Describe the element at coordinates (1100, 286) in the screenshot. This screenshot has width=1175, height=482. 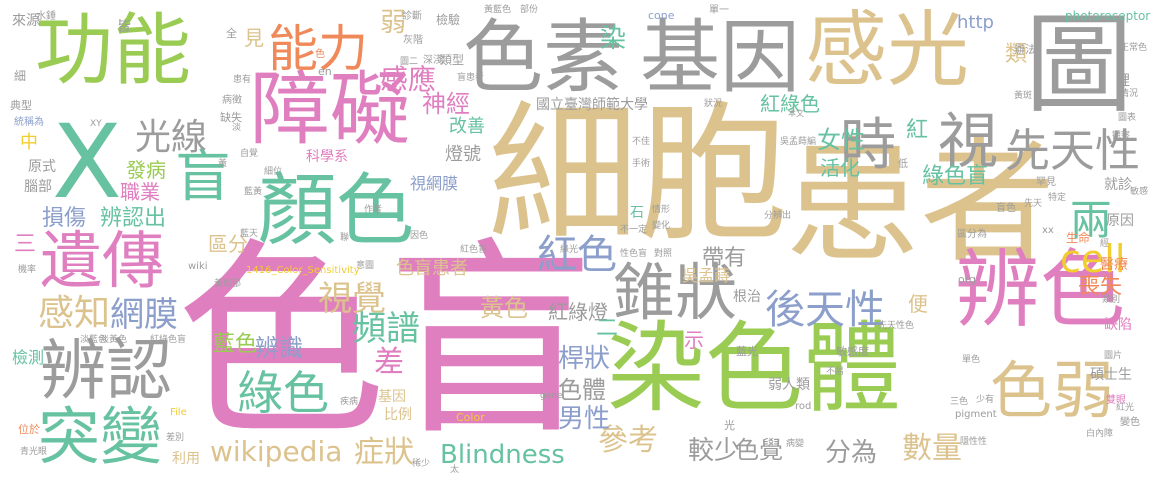
I see `word: 喪失` at that location.